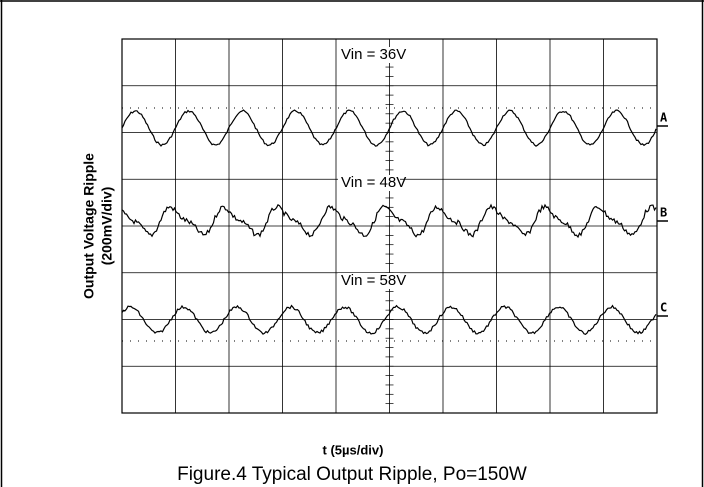  I want to click on trace-label: Vin = 48V, so click(373, 182).